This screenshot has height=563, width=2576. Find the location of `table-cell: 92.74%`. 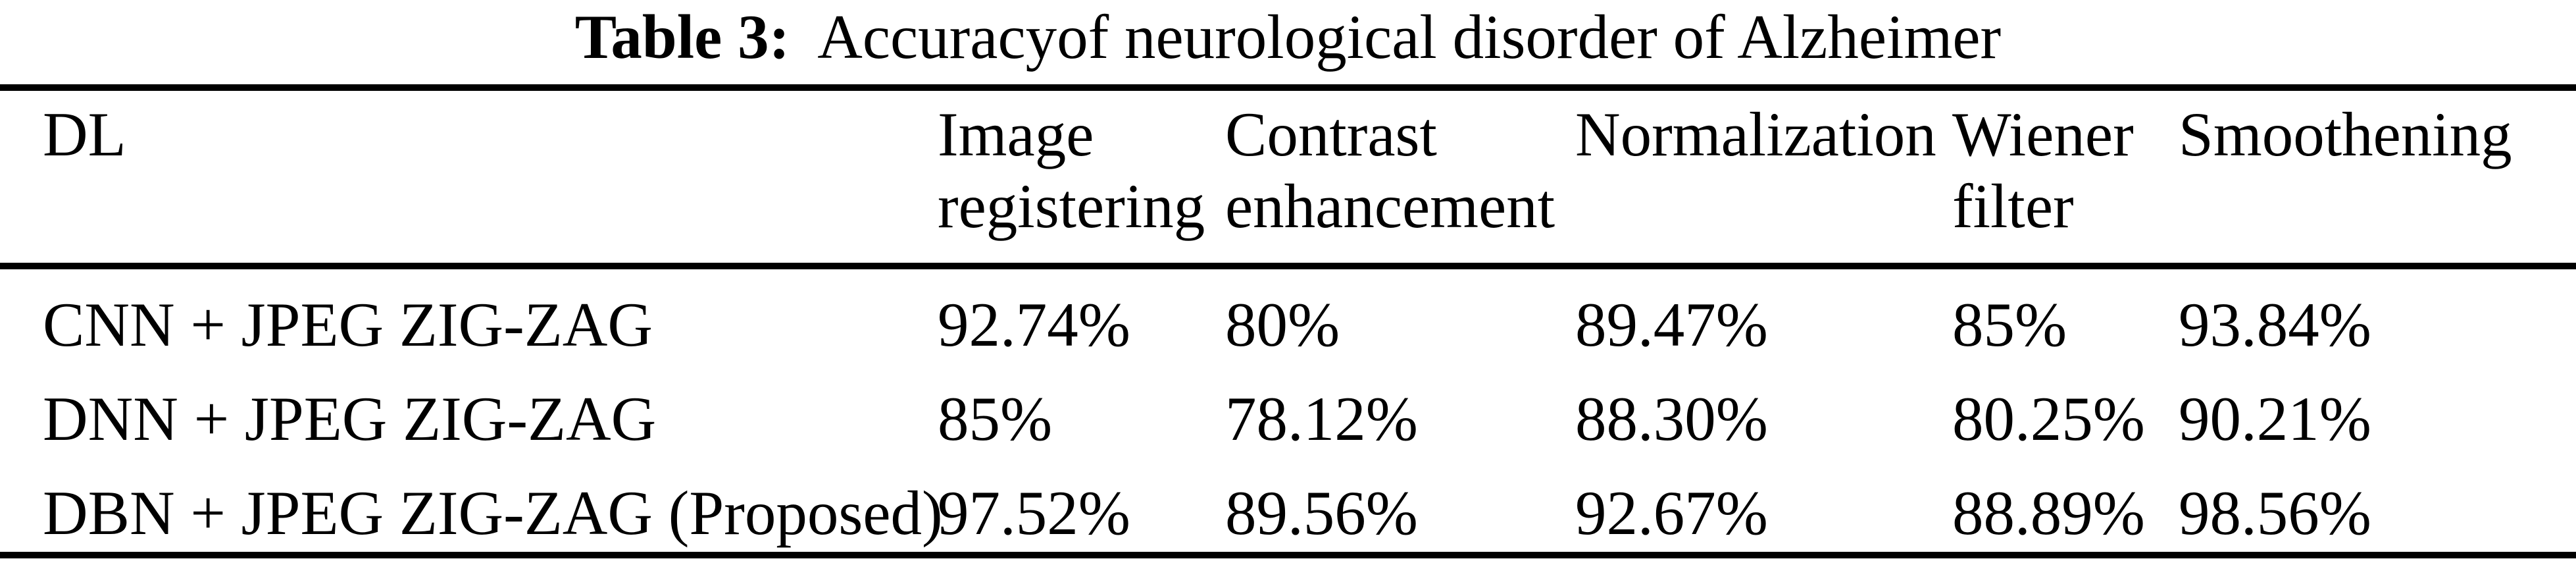

table-cell: 92.74% is located at coordinates (1034, 324).